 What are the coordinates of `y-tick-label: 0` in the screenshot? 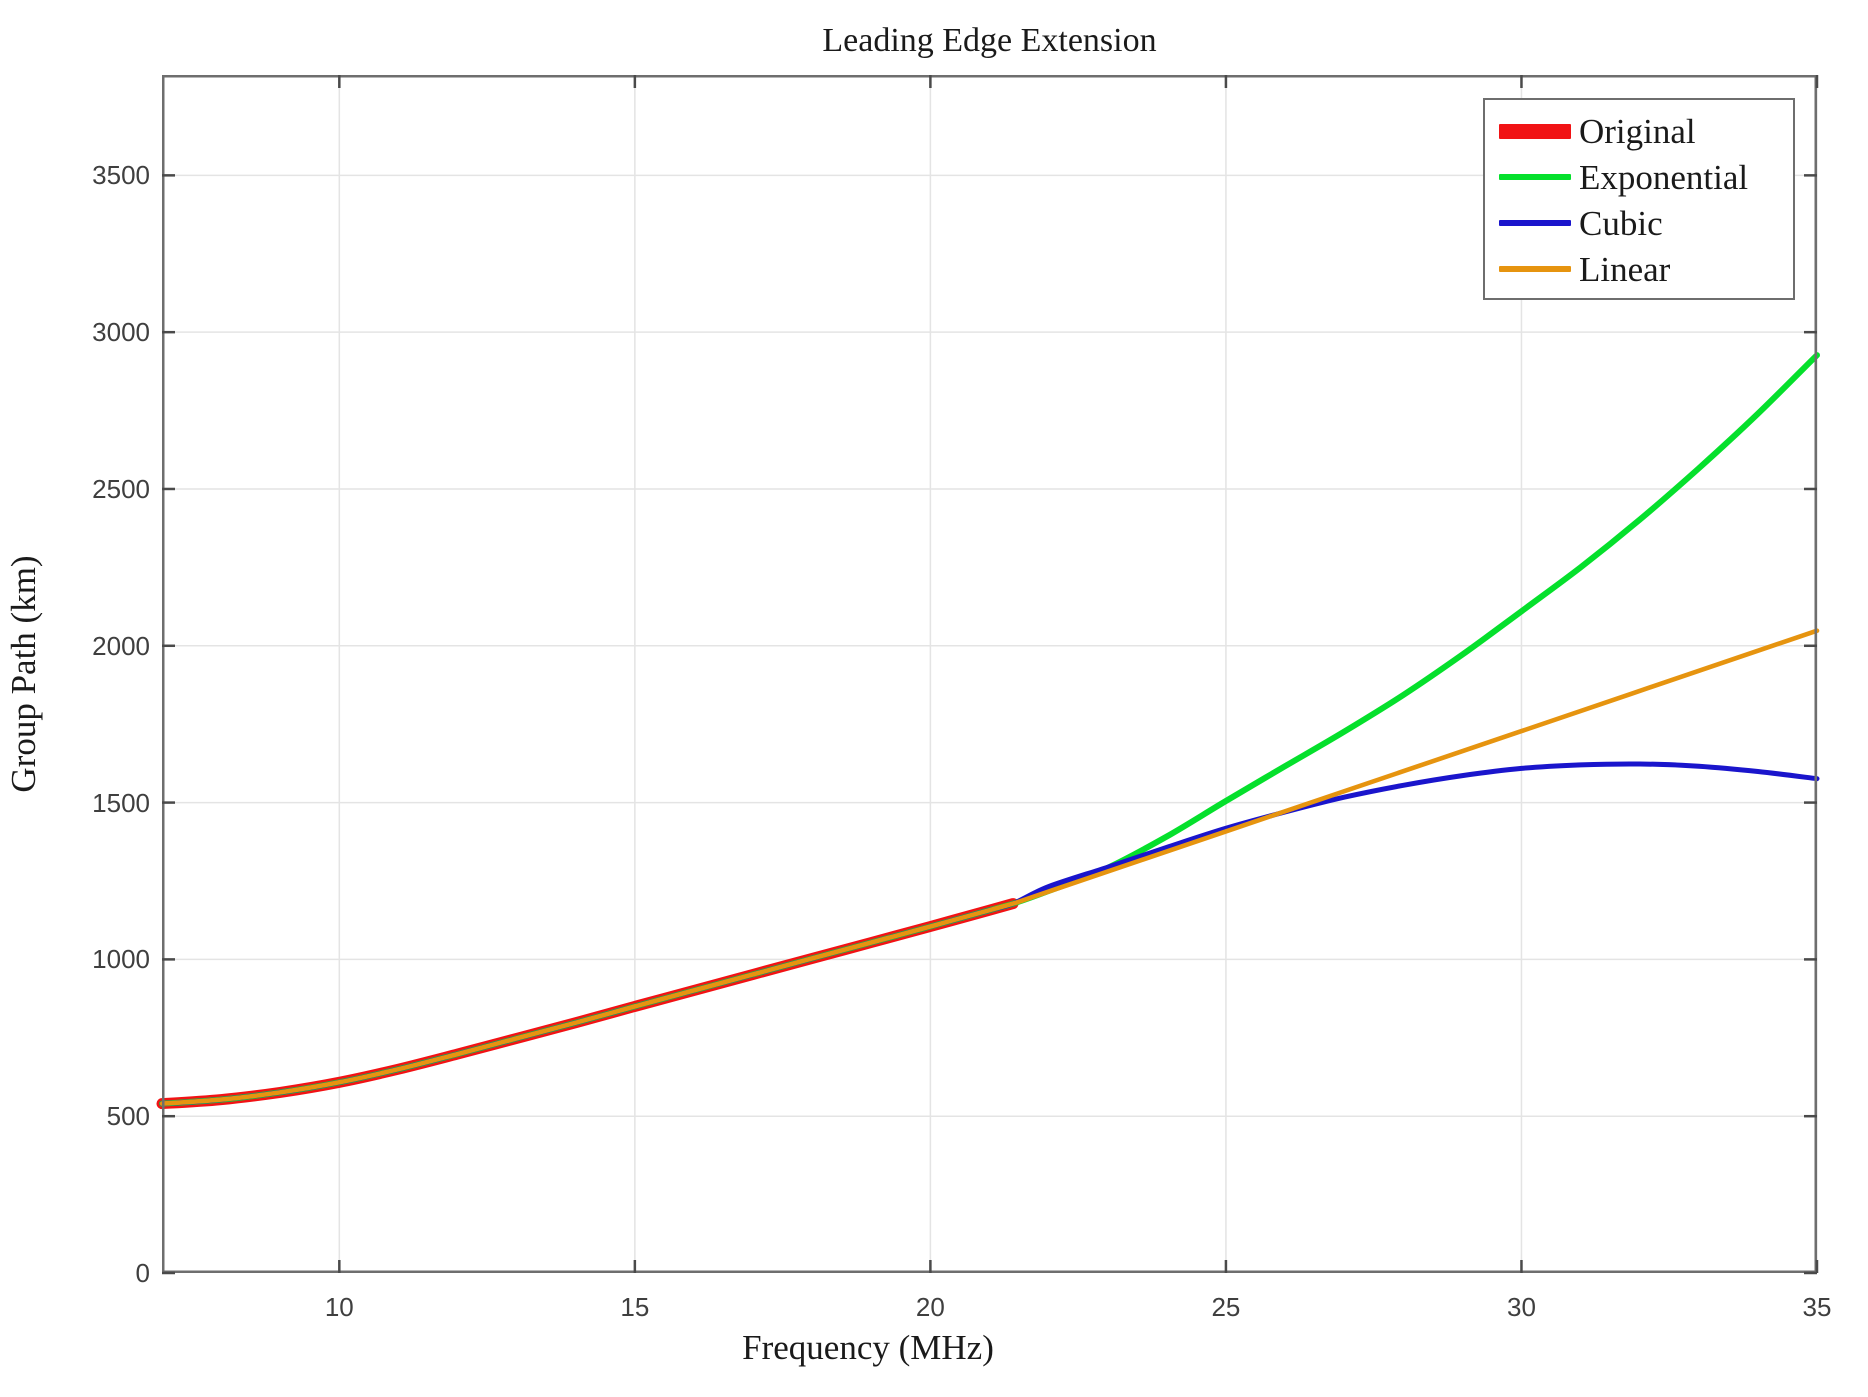 It's located at (142, 1273).